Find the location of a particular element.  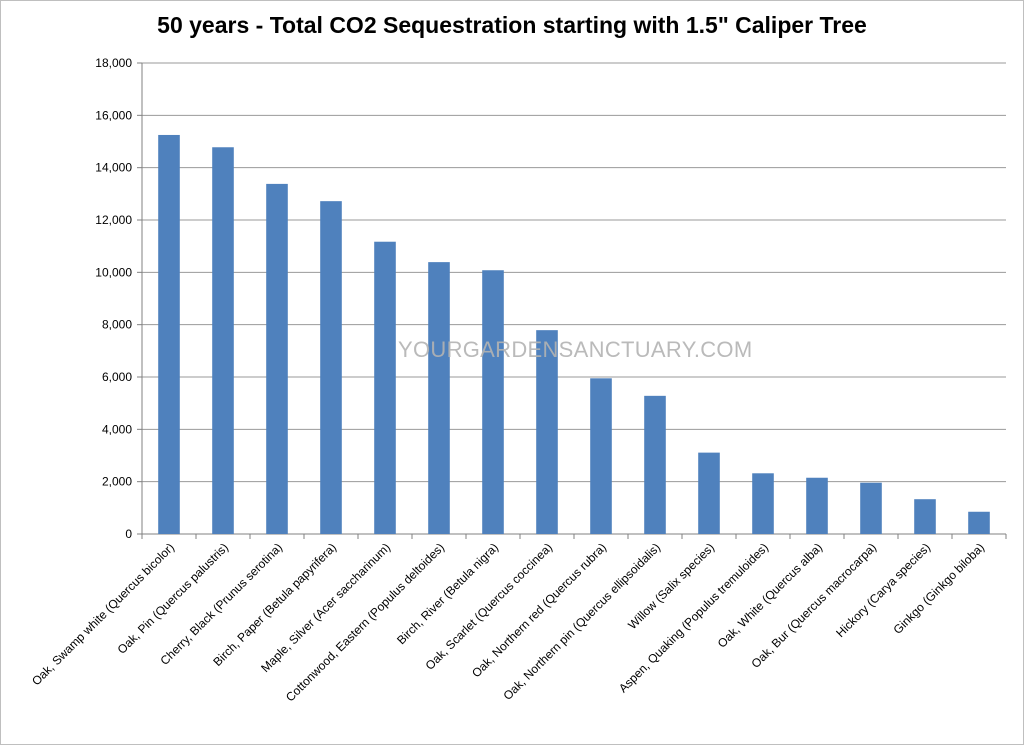

y-tick-label: 8,000 is located at coordinates (117, 325).